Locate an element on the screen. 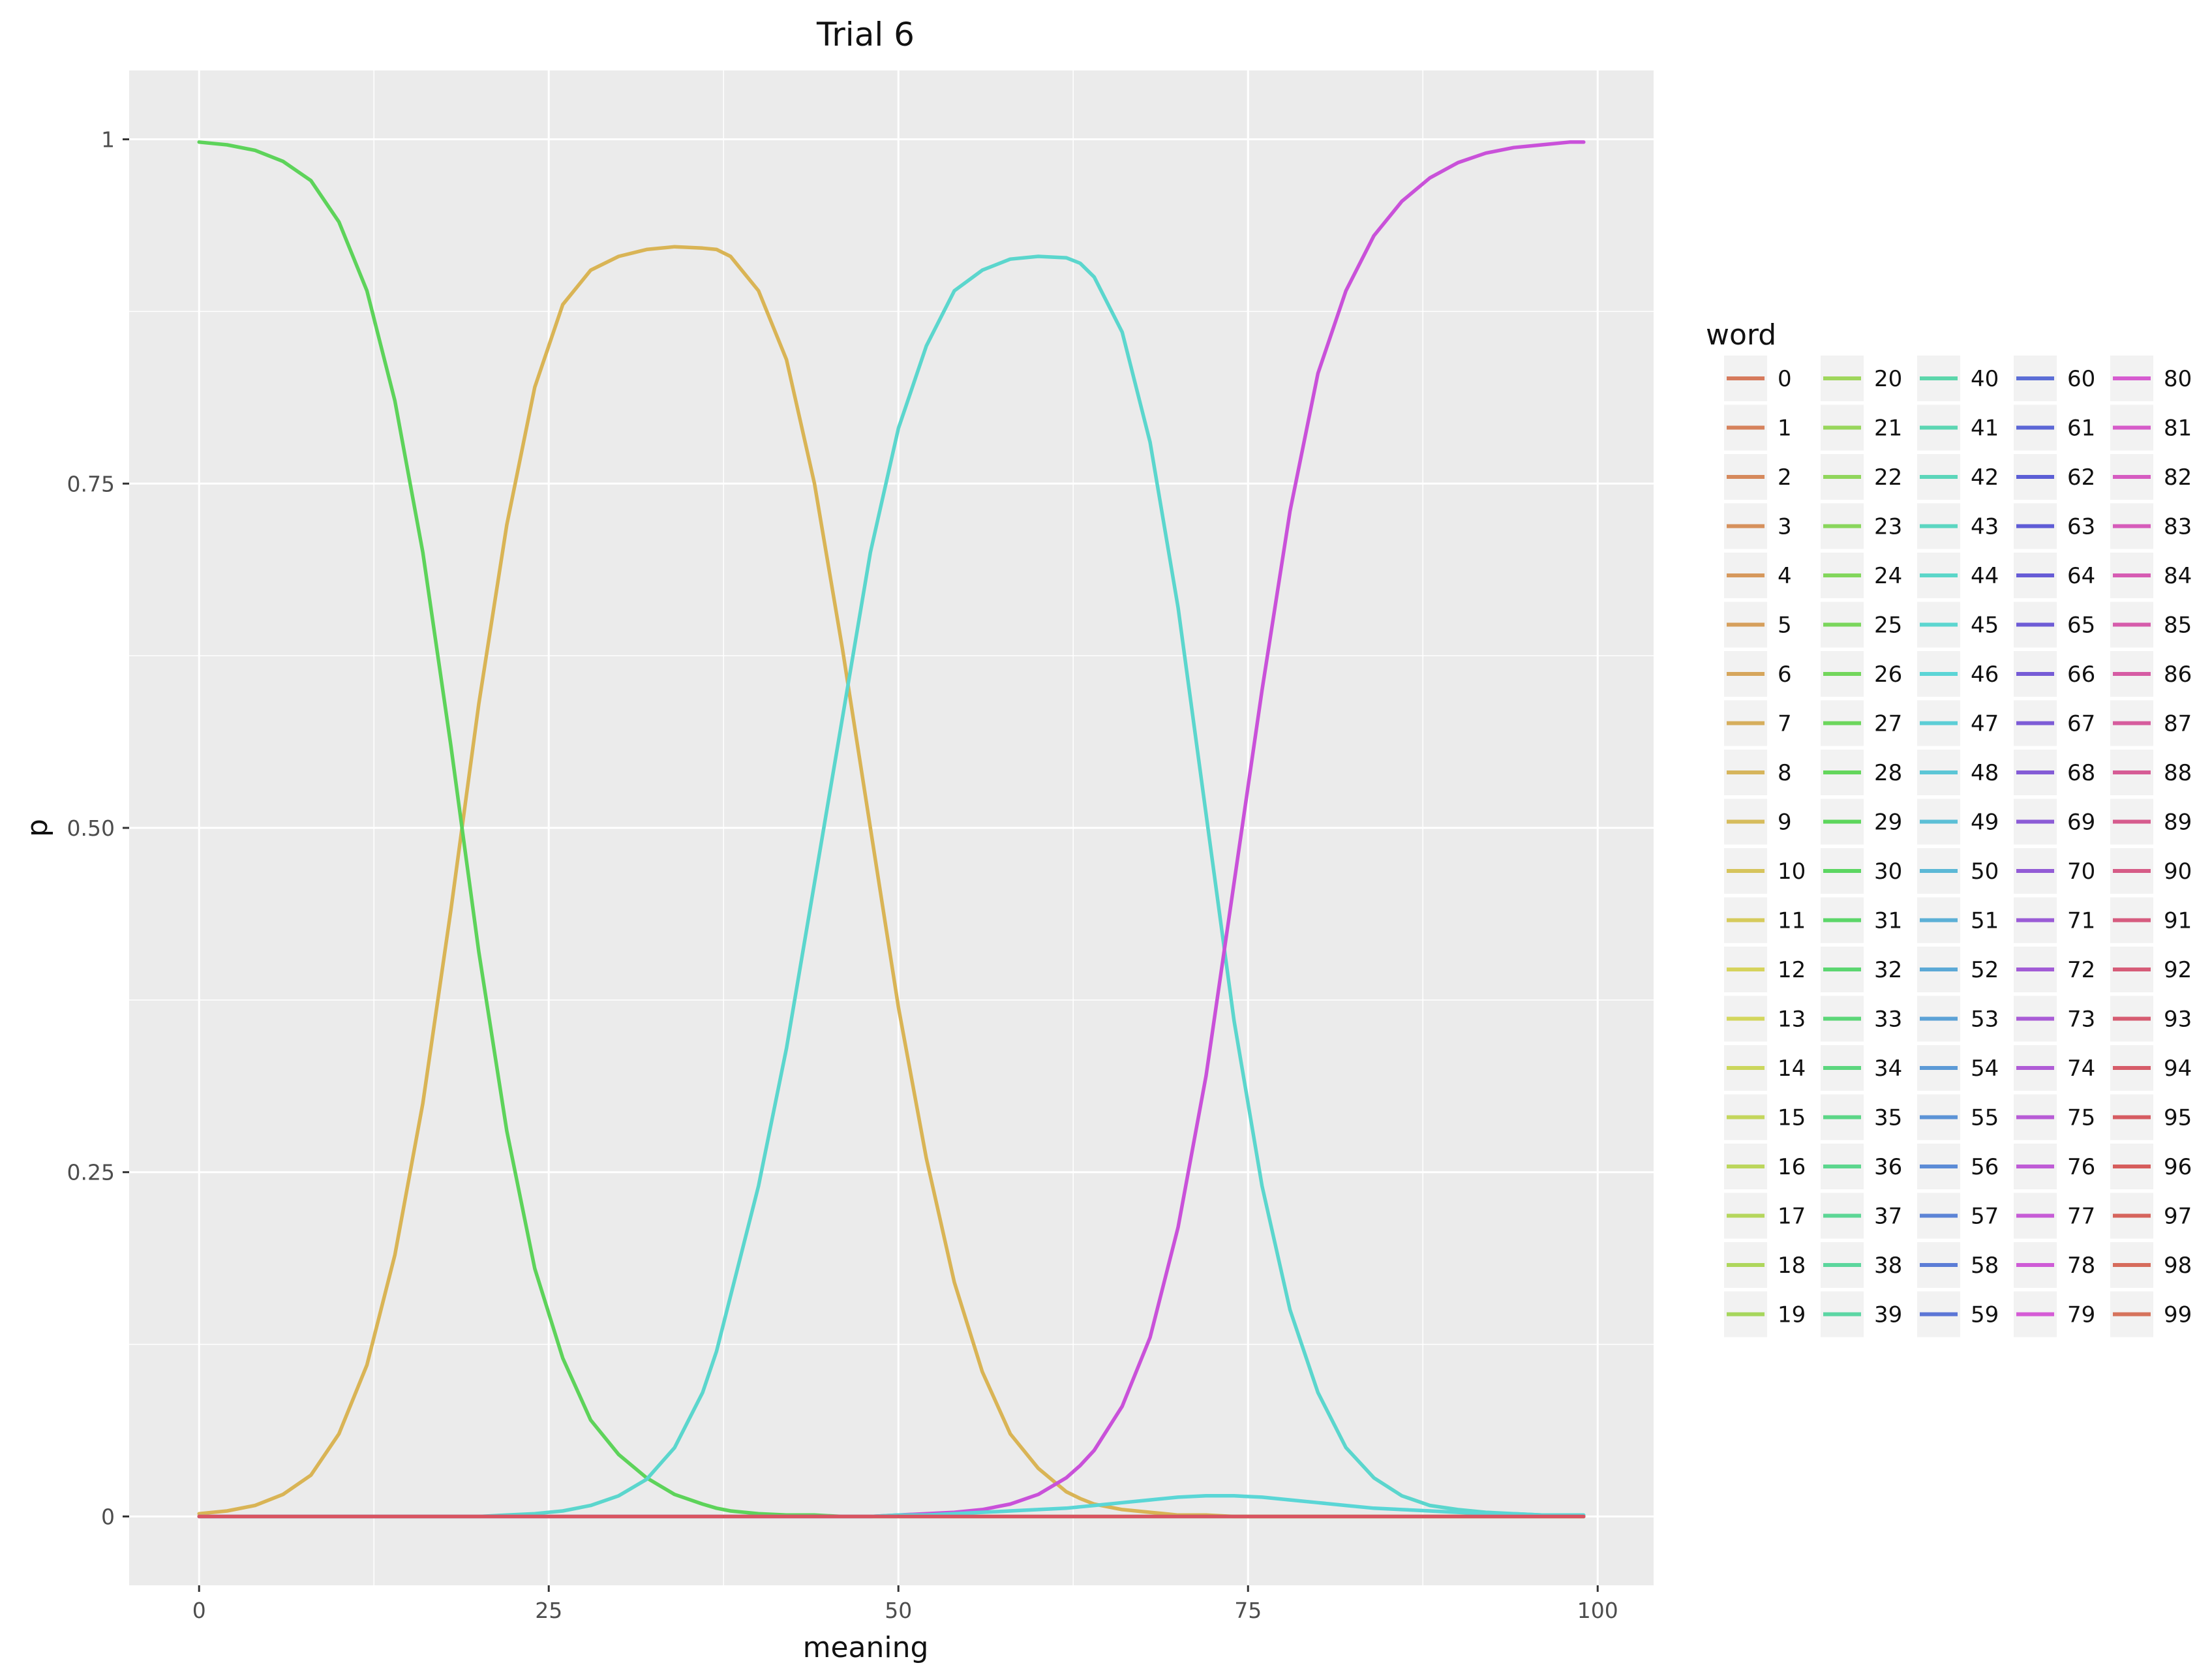  legend-item: 44 is located at coordinates (1958, 575).